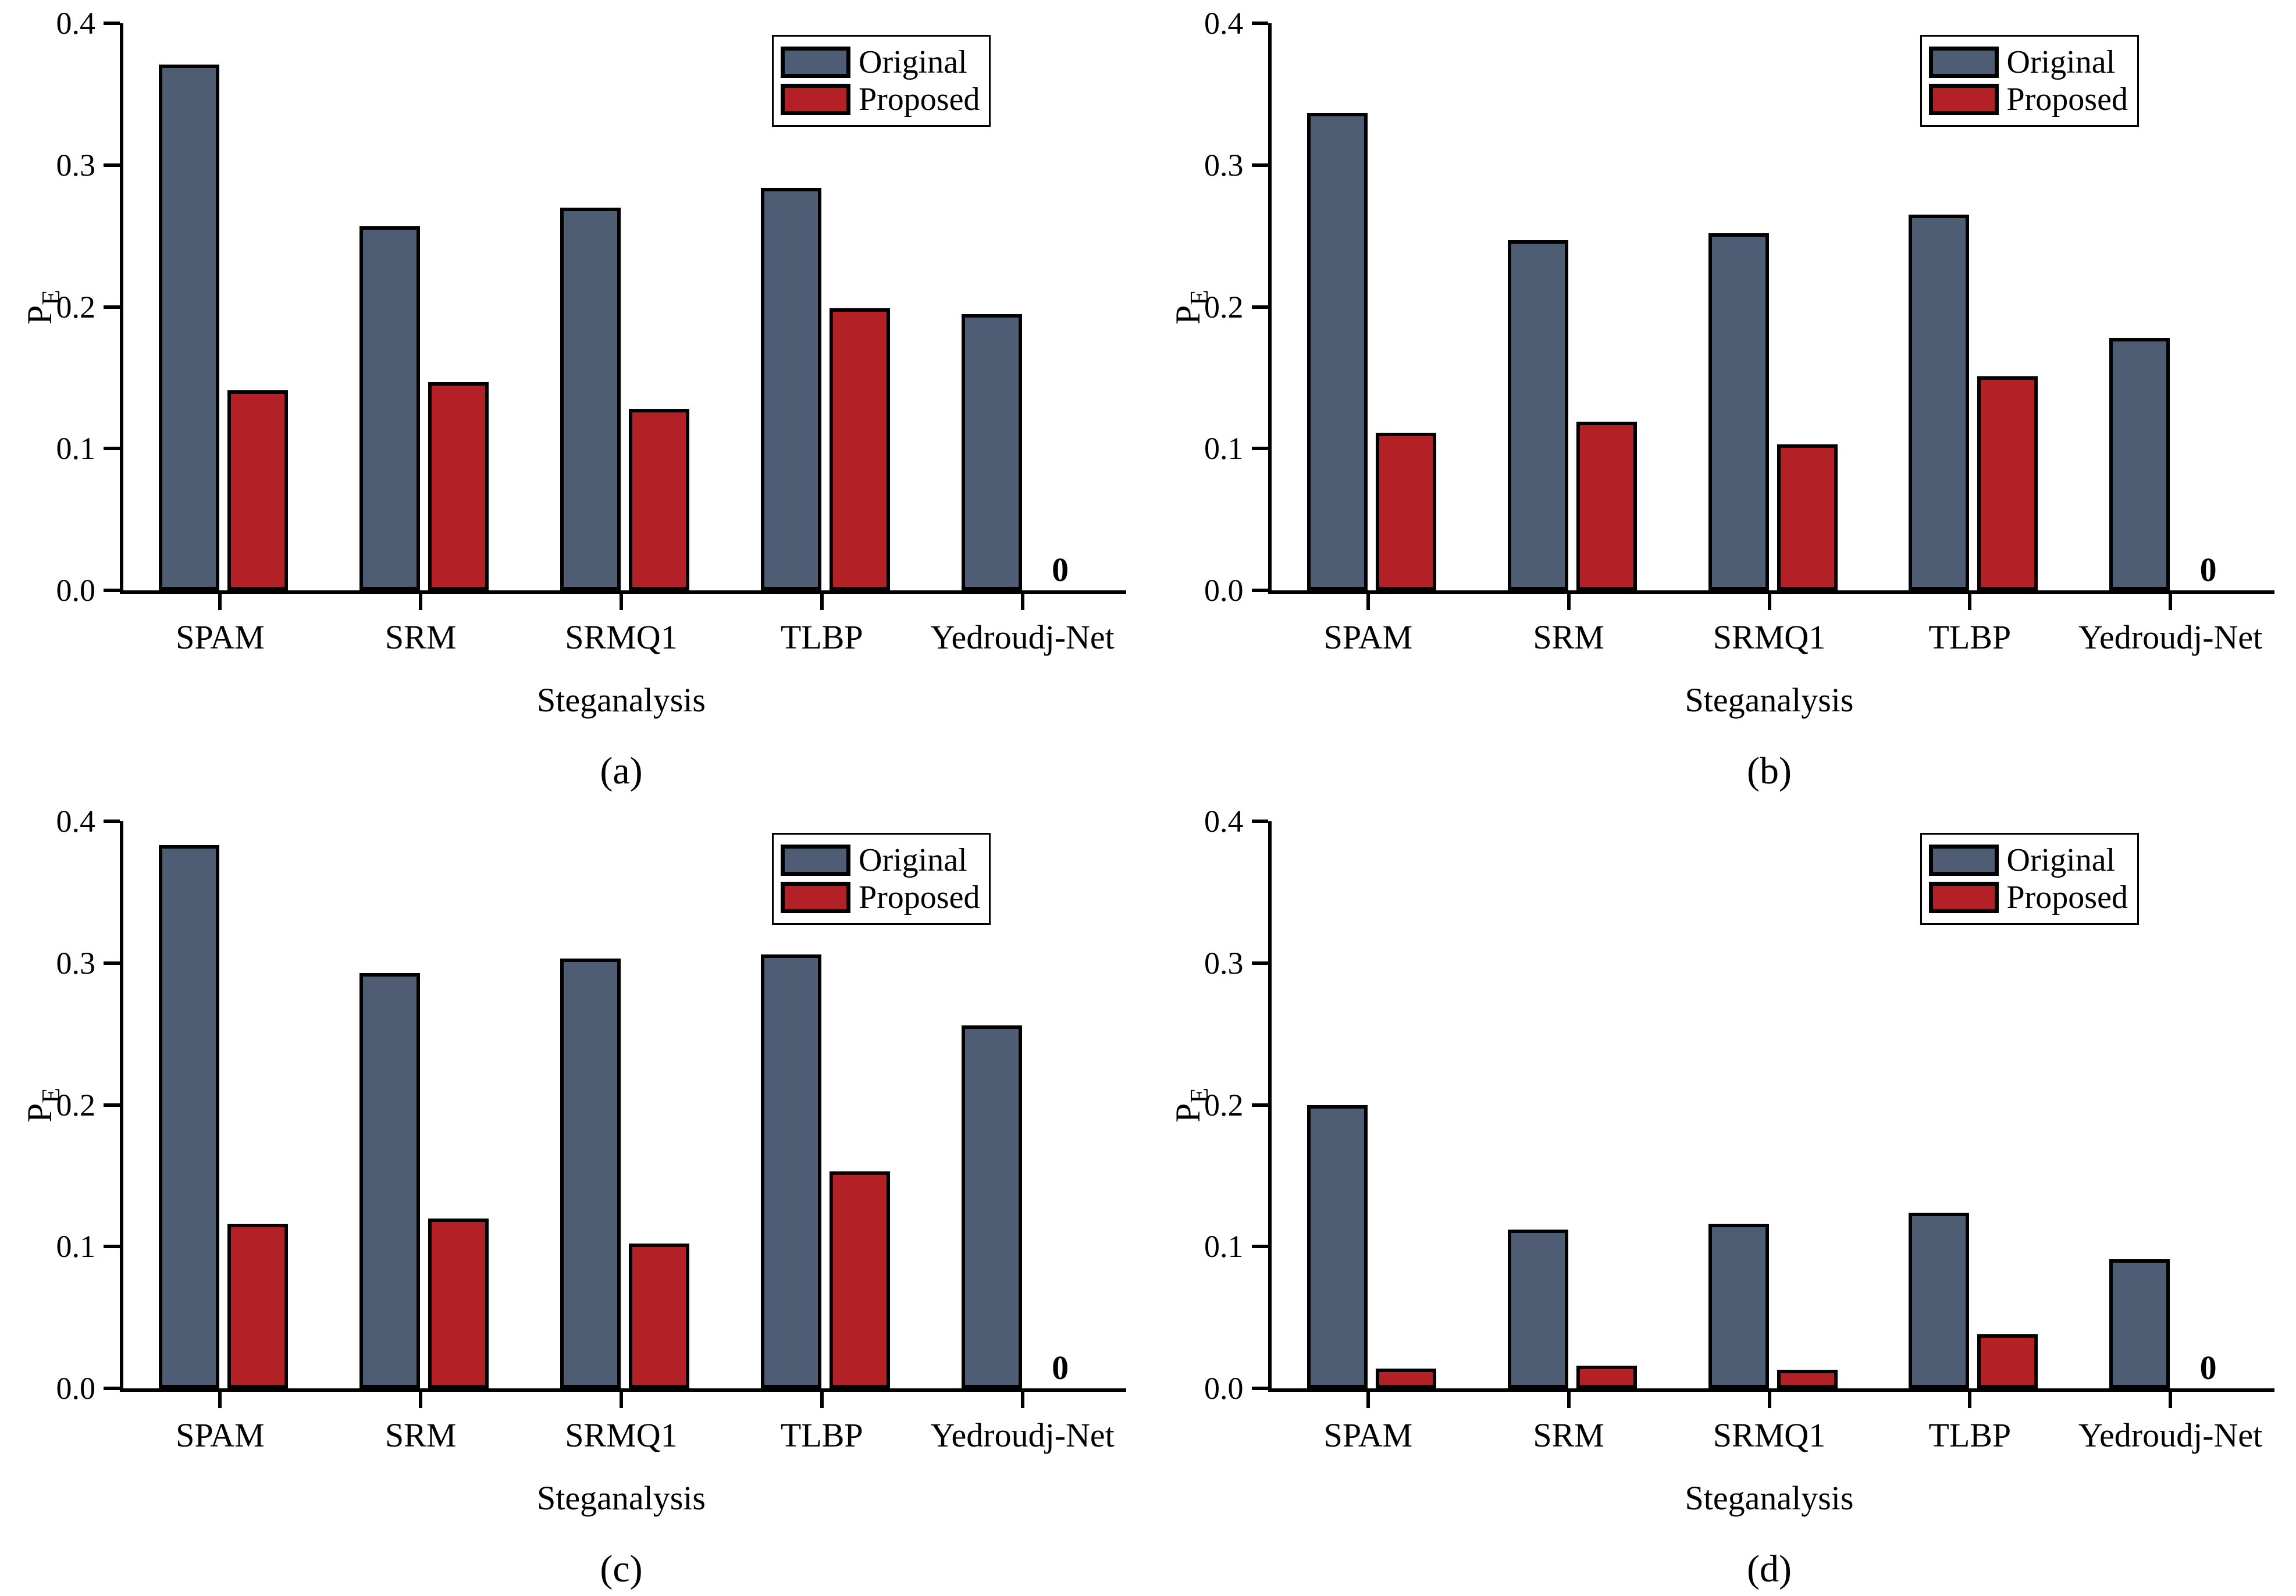 Image resolution: width=2296 pixels, height=1596 pixels. Describe the element at coordinates (2208, 1368) in the screenshot. I see `zero-value-annotation: 0` at that location.